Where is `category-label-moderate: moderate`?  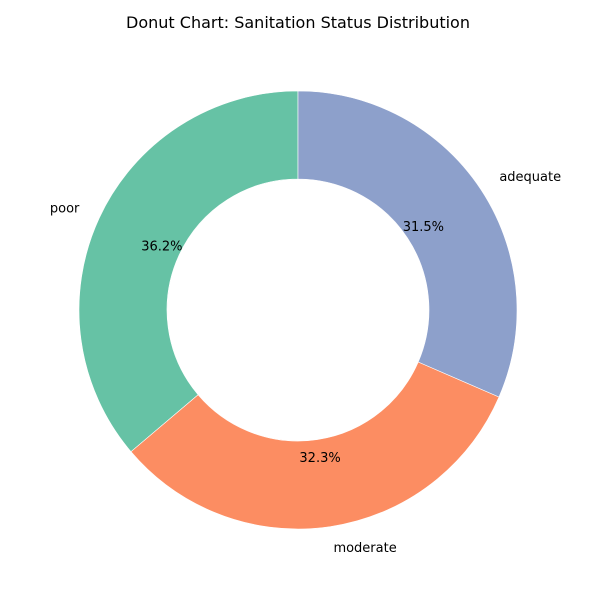 category-label-moderate: moderate is located at coordinates (364, 548).